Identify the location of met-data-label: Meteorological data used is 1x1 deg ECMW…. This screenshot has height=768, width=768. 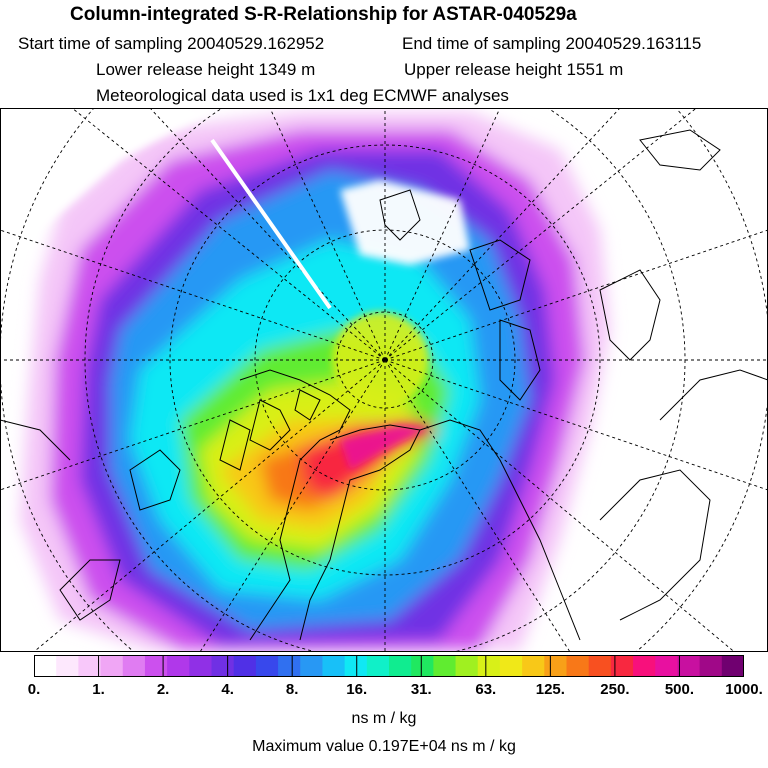
(302, 95).